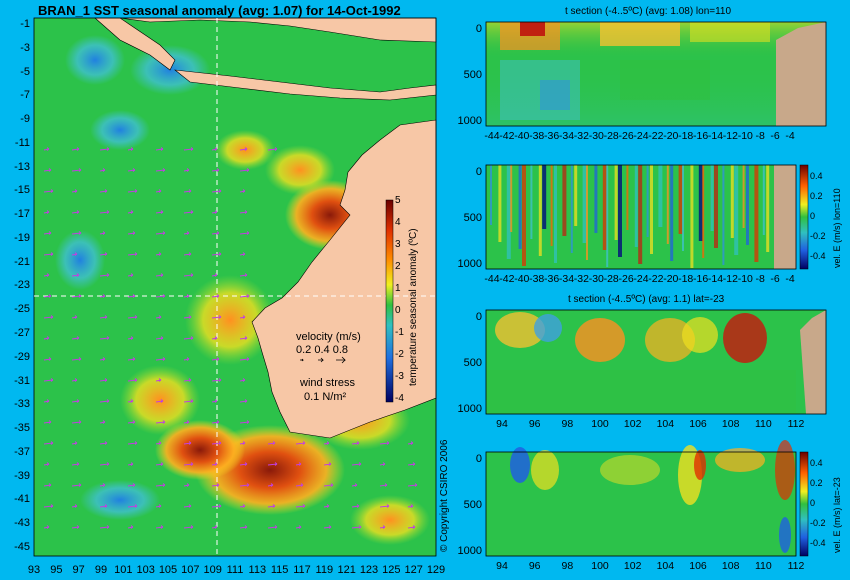 This screenshot has width=850, height=580. Describe the element at coordinates (698, 424) in the screenshot. I see `panel-3-x-tick: 106` at that location.